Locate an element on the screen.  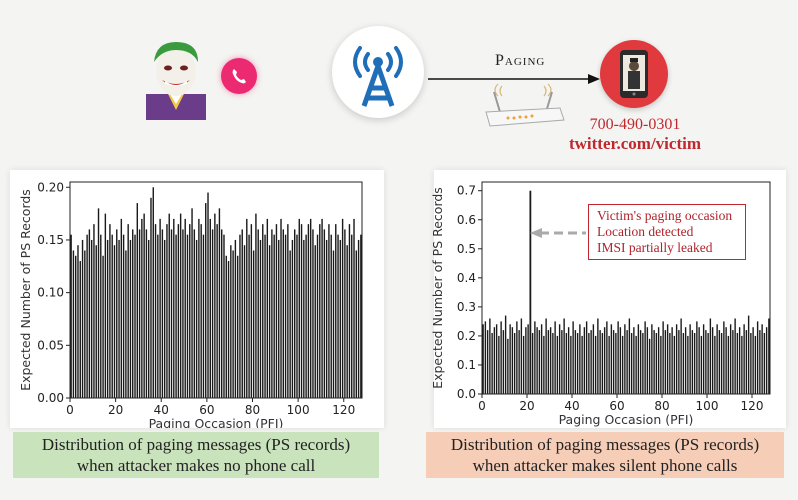
annotation-line-1: Victim's paging occasion is located at coordinates (665, 215).